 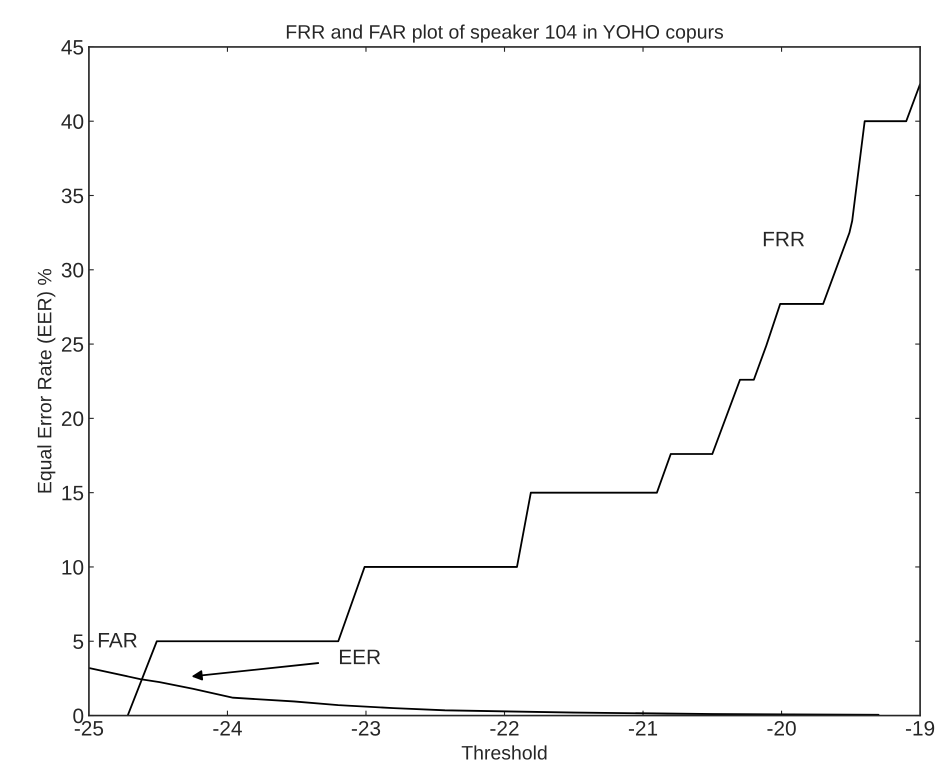 What do you see at coordinates (360, 657) in the screenshot?
I see `annotation: EER` at bounding box center [360, 657].